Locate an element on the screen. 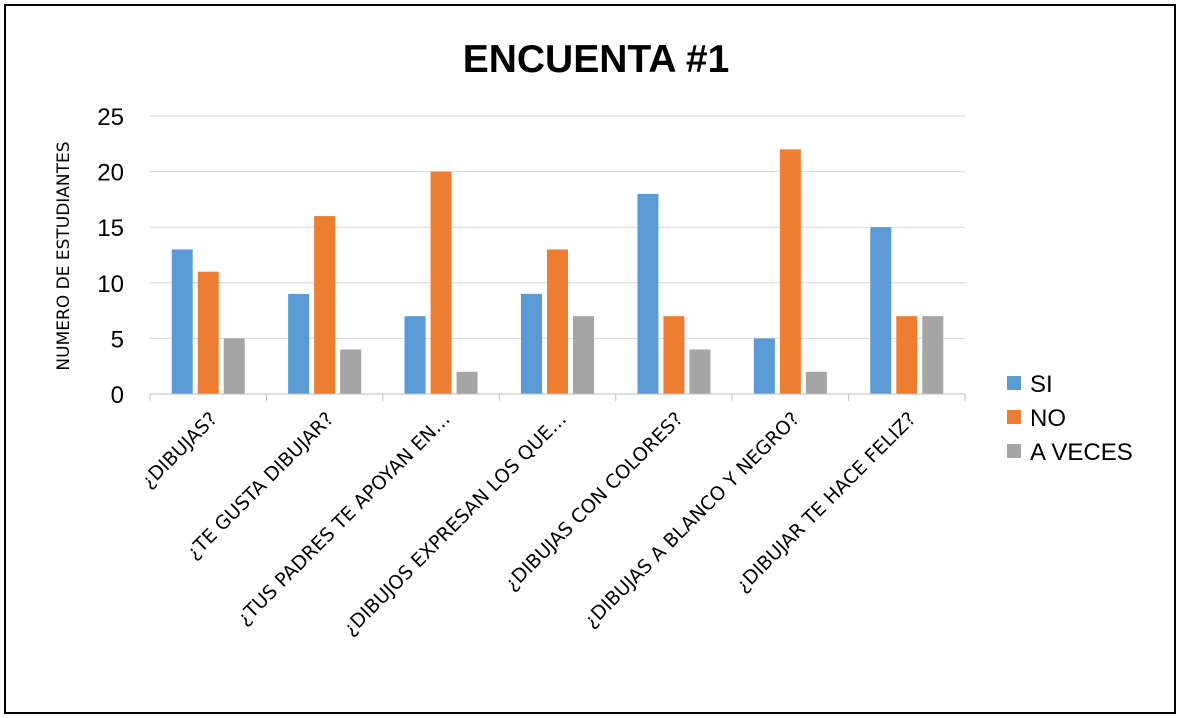 This screenshot has width=1184, height=718. x-category-label: ¿DIBUJAS A BLANCO Y NEGRO? is located at coordinates (692, 520).